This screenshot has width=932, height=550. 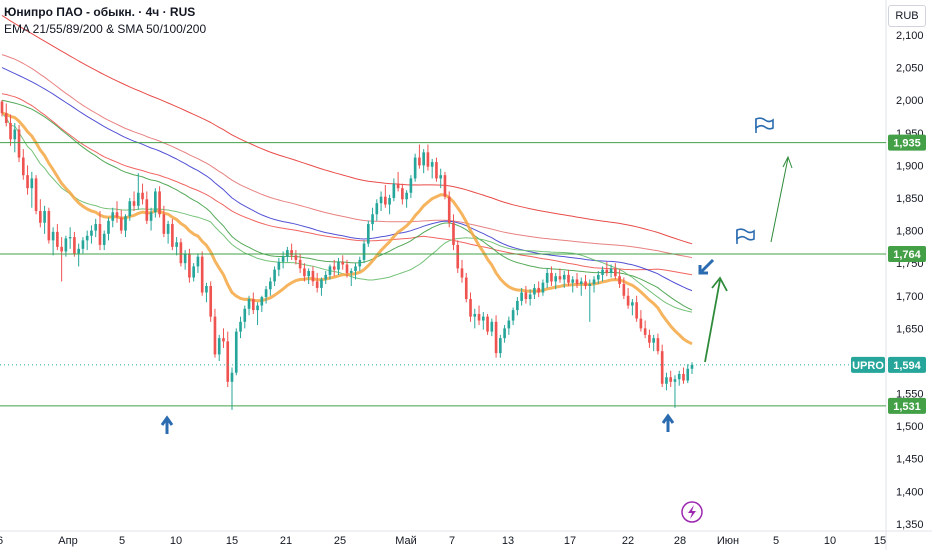 What do you see at coordinates (570, 541) in the screenshot?
I see `x-tick-label: 17` at bounding box center [570, 541].